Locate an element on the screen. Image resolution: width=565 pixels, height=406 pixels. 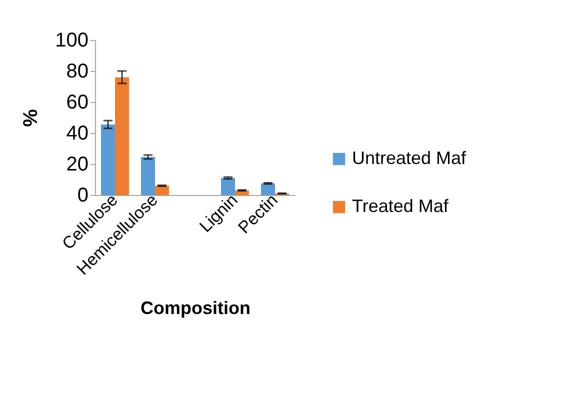
legend-label: Treated Maf is located at coordinates (401, 206).